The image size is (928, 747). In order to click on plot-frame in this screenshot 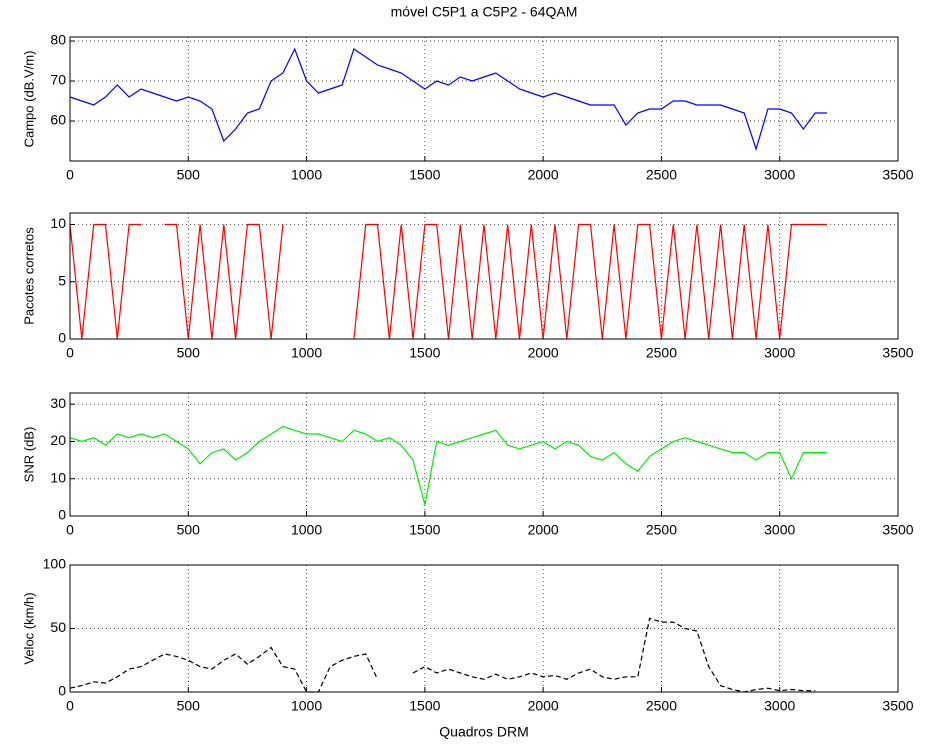, I will do `click(484, 454)`.